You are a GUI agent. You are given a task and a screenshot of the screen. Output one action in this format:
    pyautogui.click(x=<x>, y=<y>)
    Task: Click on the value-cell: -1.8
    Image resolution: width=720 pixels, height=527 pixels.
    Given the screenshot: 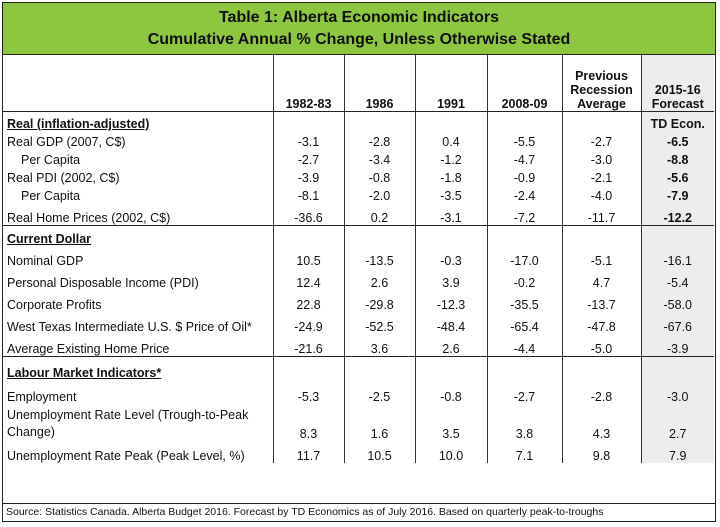 What is the action you would take?
    pyautogui.click(x=450, y=176)
    